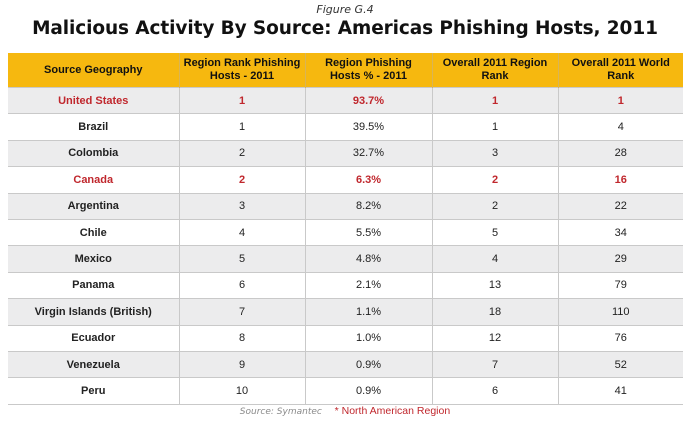  I want to click on north-american-note: * North American Region, so click(392, 411).